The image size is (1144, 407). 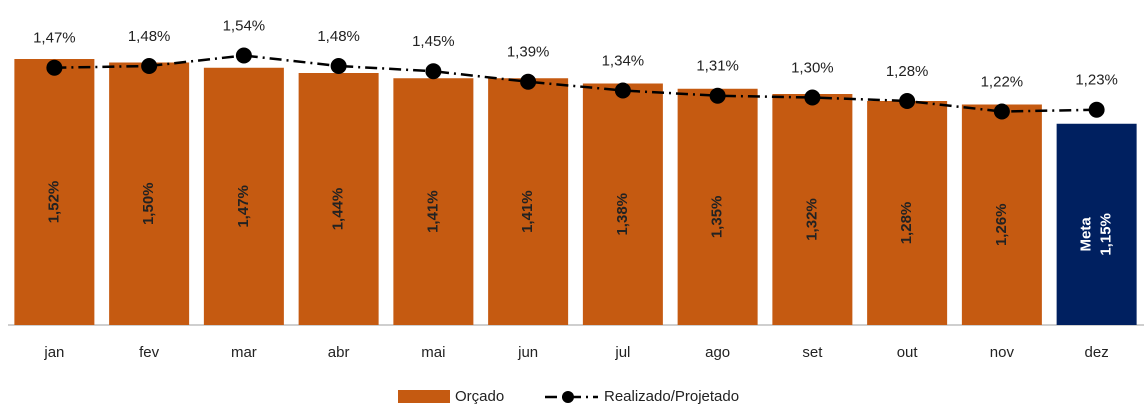 I want to click on bar-value-label: 1,44%, so click(x=338, y=209).